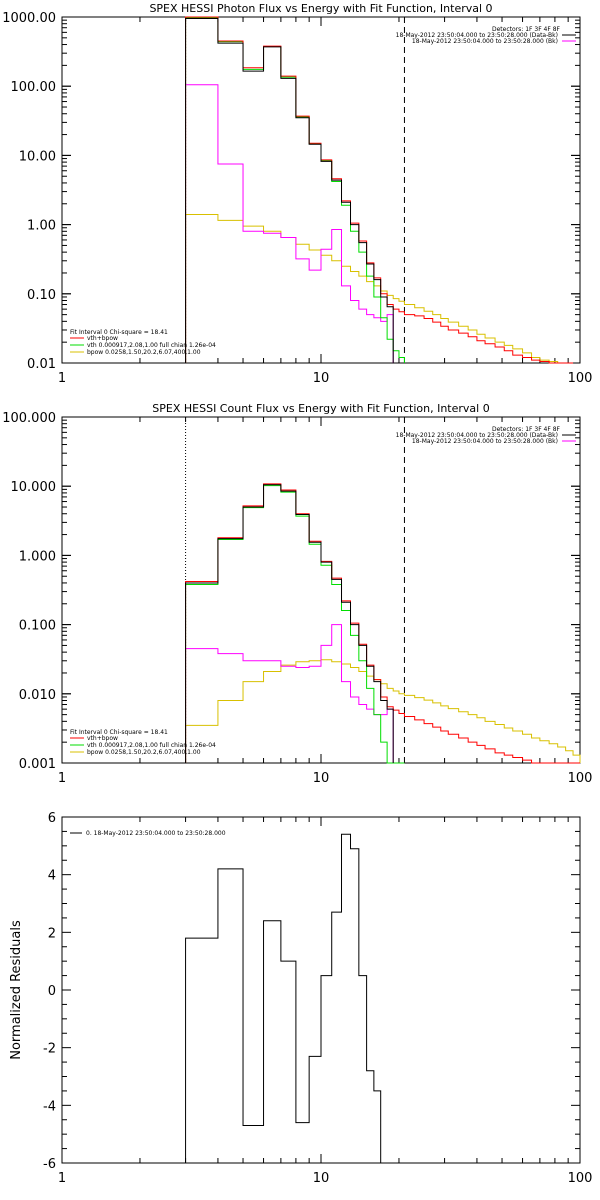 This screenshot has width=600, height=1200. I want to click on residuals-xtick-label: 1, so click(62, 1178).